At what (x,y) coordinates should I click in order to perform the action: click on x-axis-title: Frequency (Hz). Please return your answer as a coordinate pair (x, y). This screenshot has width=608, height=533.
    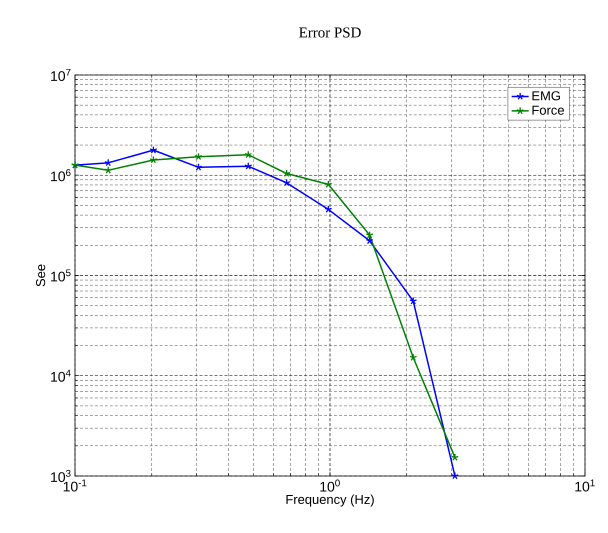
    Looking at the image, I should click on (330, 500).